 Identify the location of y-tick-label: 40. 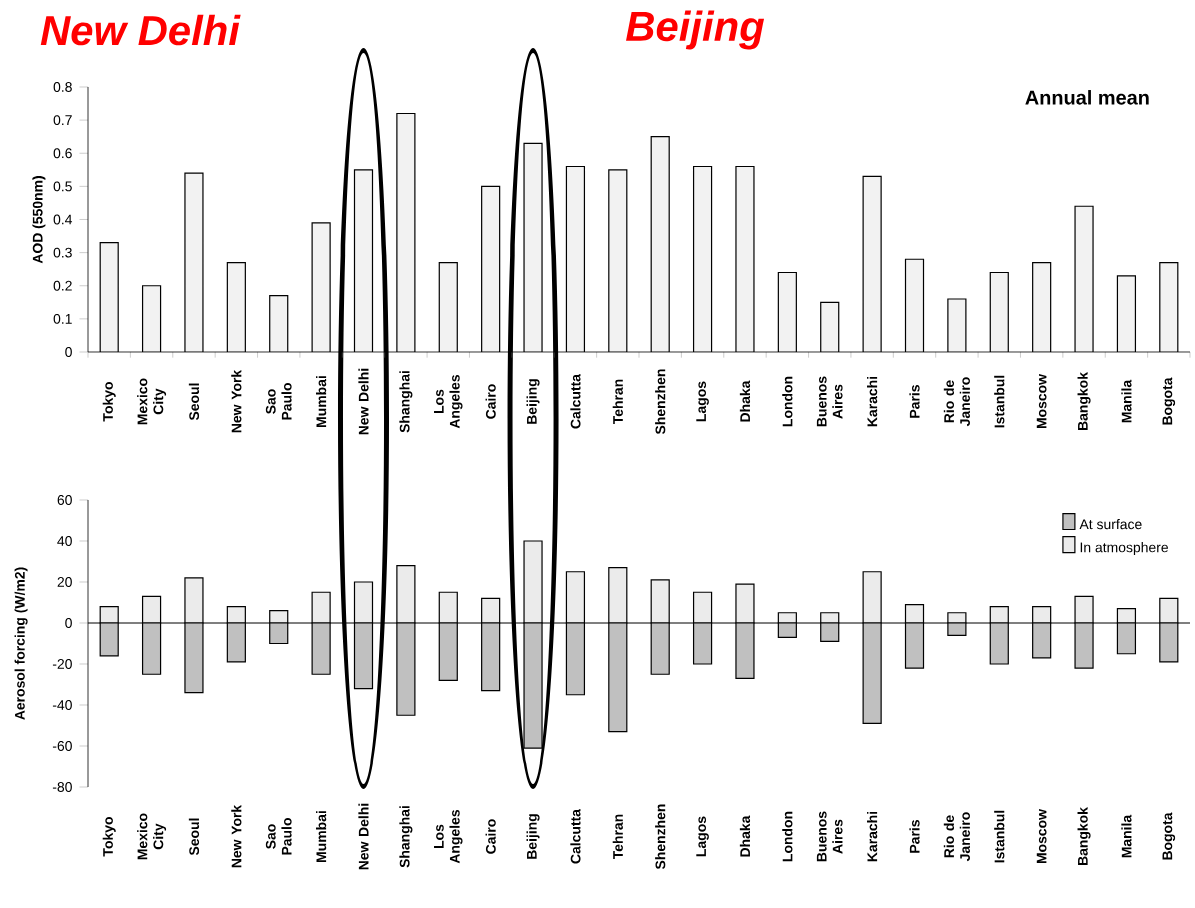
(64, 541).